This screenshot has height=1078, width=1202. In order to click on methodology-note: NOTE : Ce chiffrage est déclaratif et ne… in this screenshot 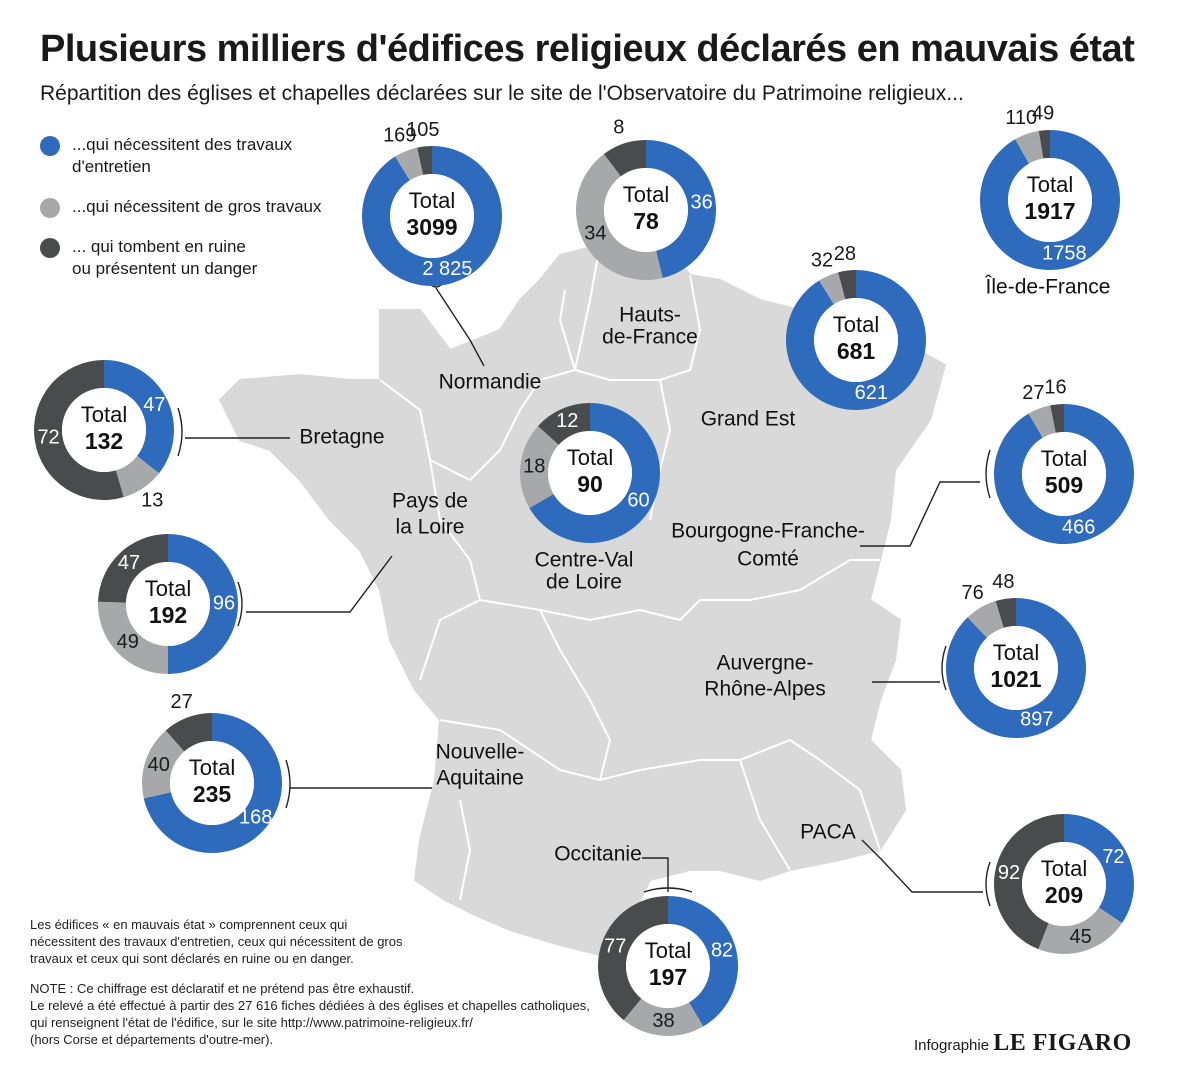, I will do `click(310, 1014)`.